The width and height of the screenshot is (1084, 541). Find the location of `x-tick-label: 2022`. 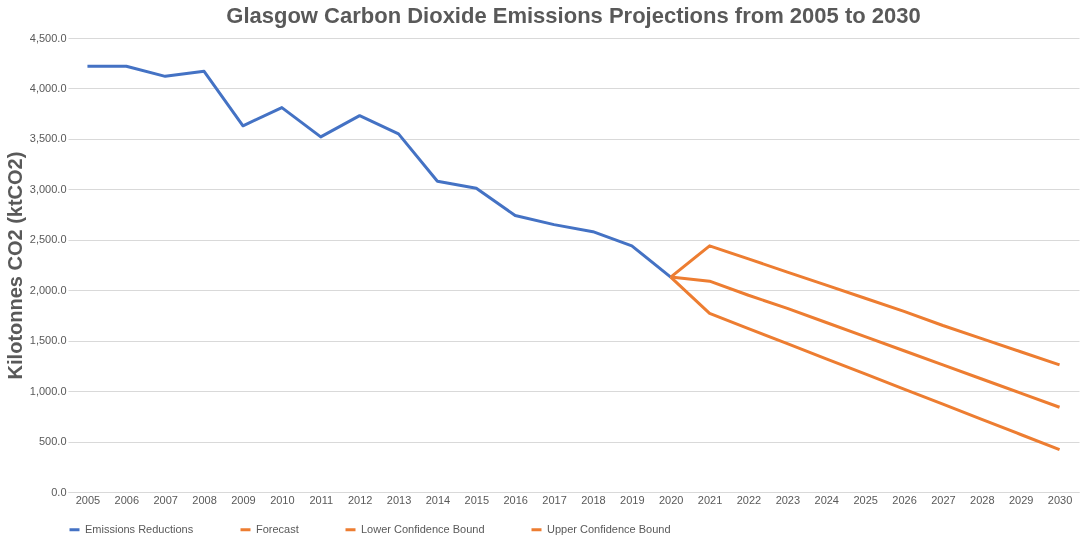

x-tick-label: 2022 is located at coordinates (749, 499).